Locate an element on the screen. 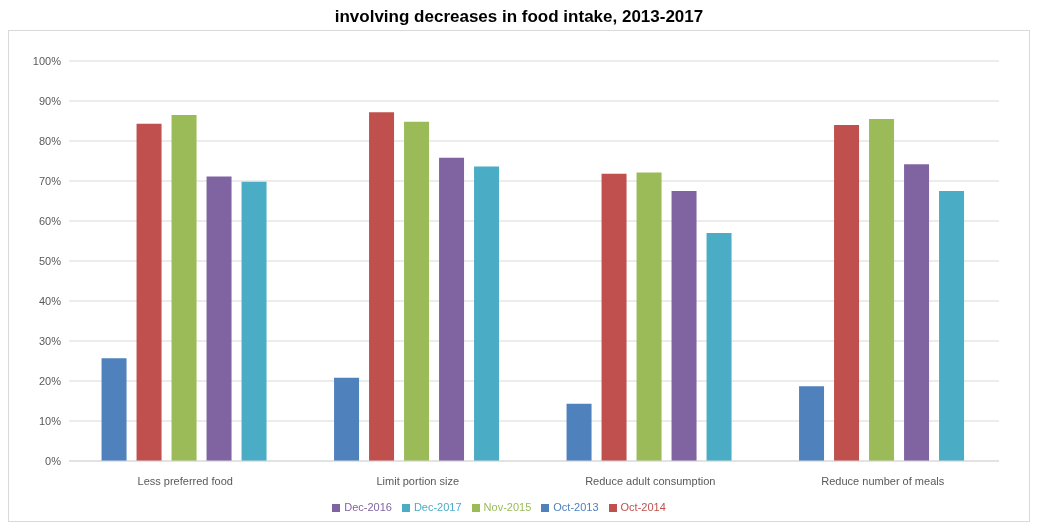 The width and height of the screenshot is (1038, 532). legend-label: Nov-2015 is located at coordinates (507, 507).